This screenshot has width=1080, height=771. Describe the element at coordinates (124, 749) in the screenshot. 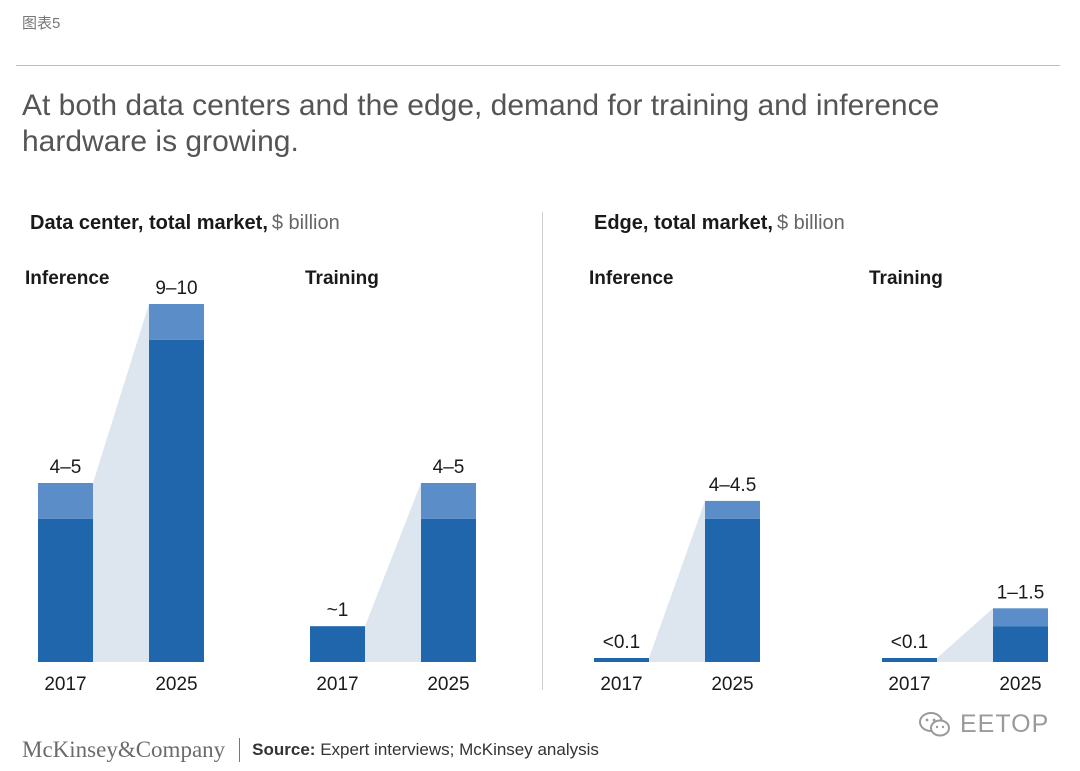

I see `mckinsey-logo: McKinsey&Company` at that location.